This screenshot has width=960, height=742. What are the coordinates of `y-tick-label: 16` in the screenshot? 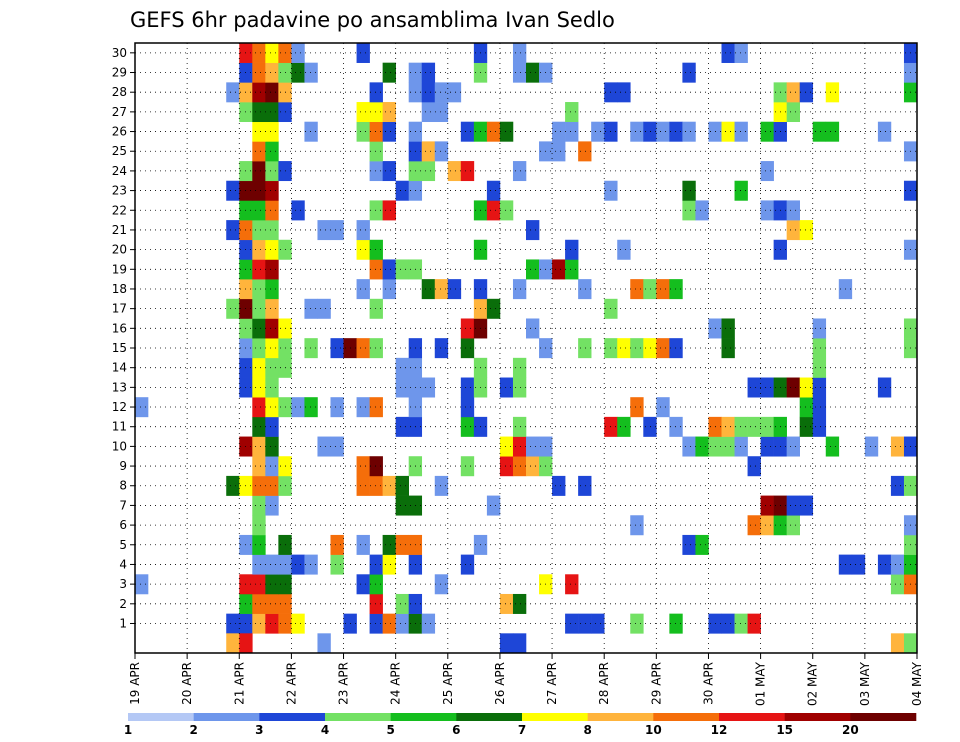 It's located at (119, 328).